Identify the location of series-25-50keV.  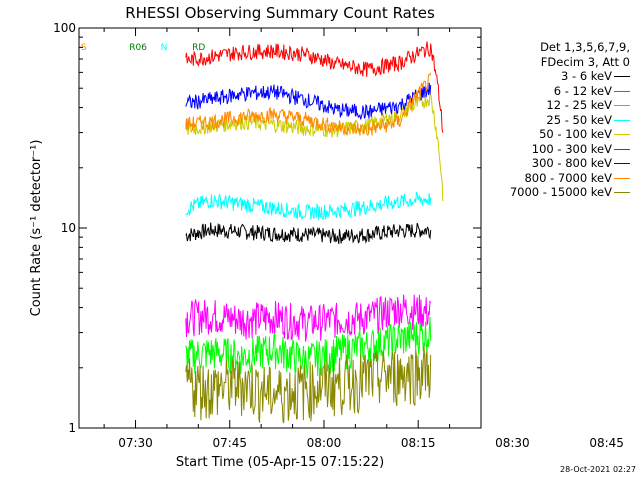
(308, 206).